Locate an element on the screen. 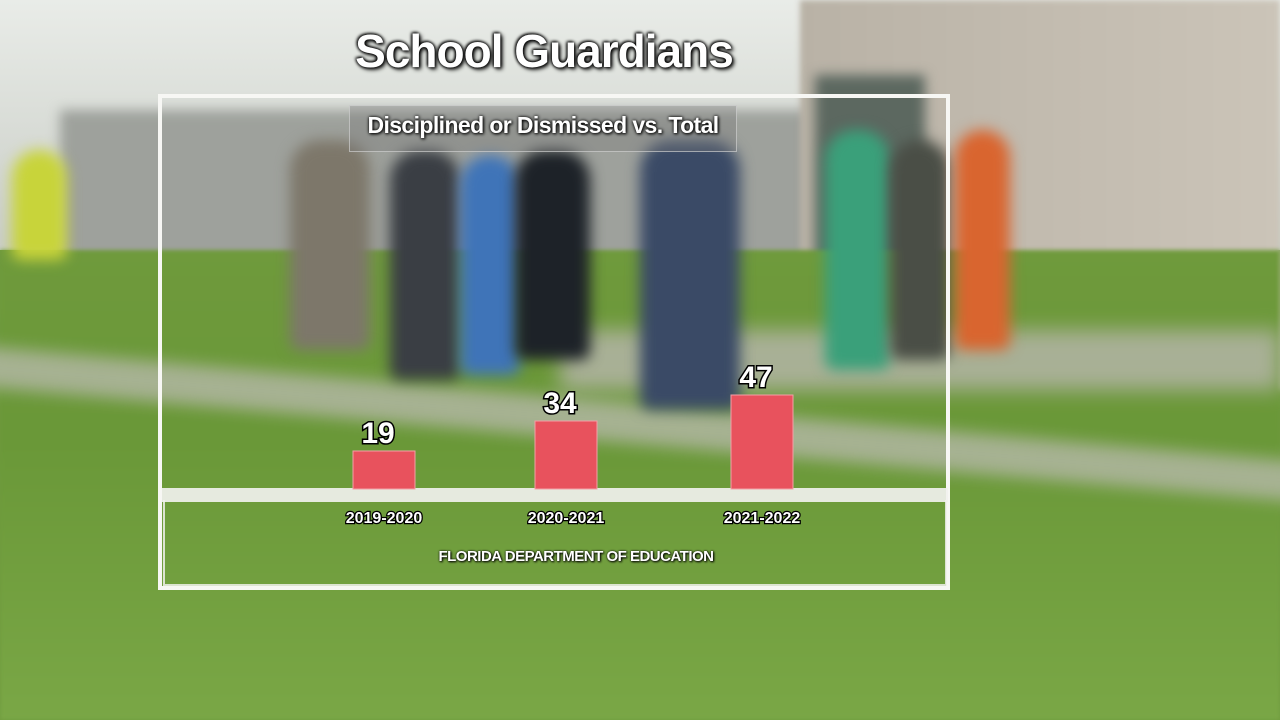  data-label-2019-2020: 19 is located at coordinates (377, 433).